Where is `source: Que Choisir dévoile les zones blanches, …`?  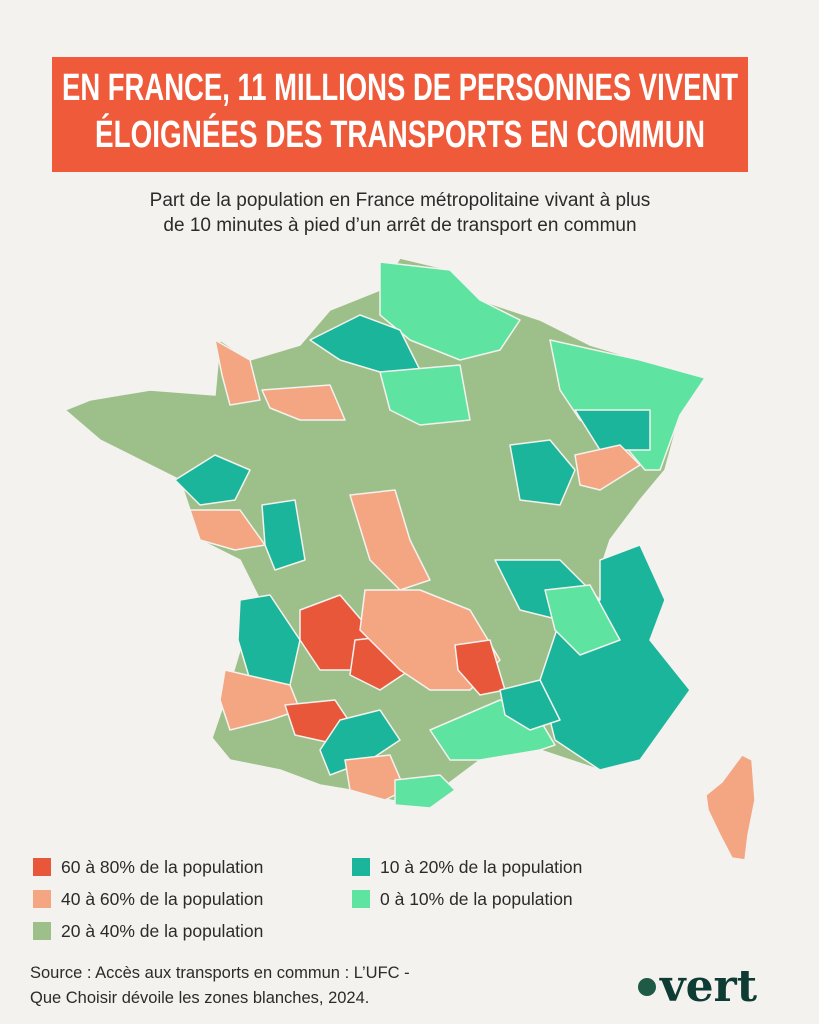
source: Que Choisir dévoile les zones blanches, … is located at coordinates (199, 998).